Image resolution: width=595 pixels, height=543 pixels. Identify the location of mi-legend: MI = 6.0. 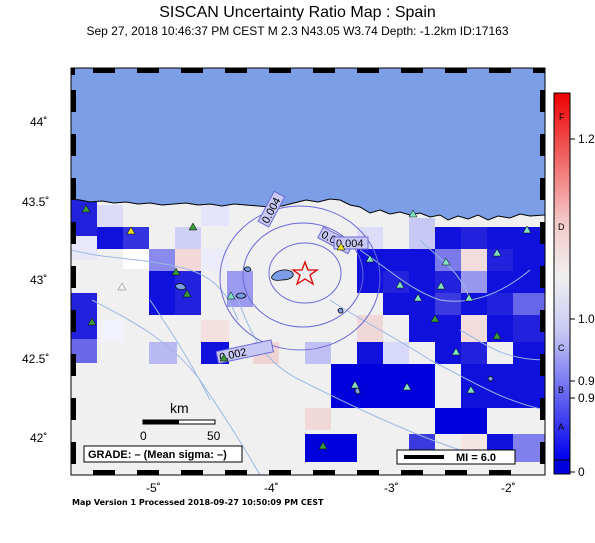
(456, 457).